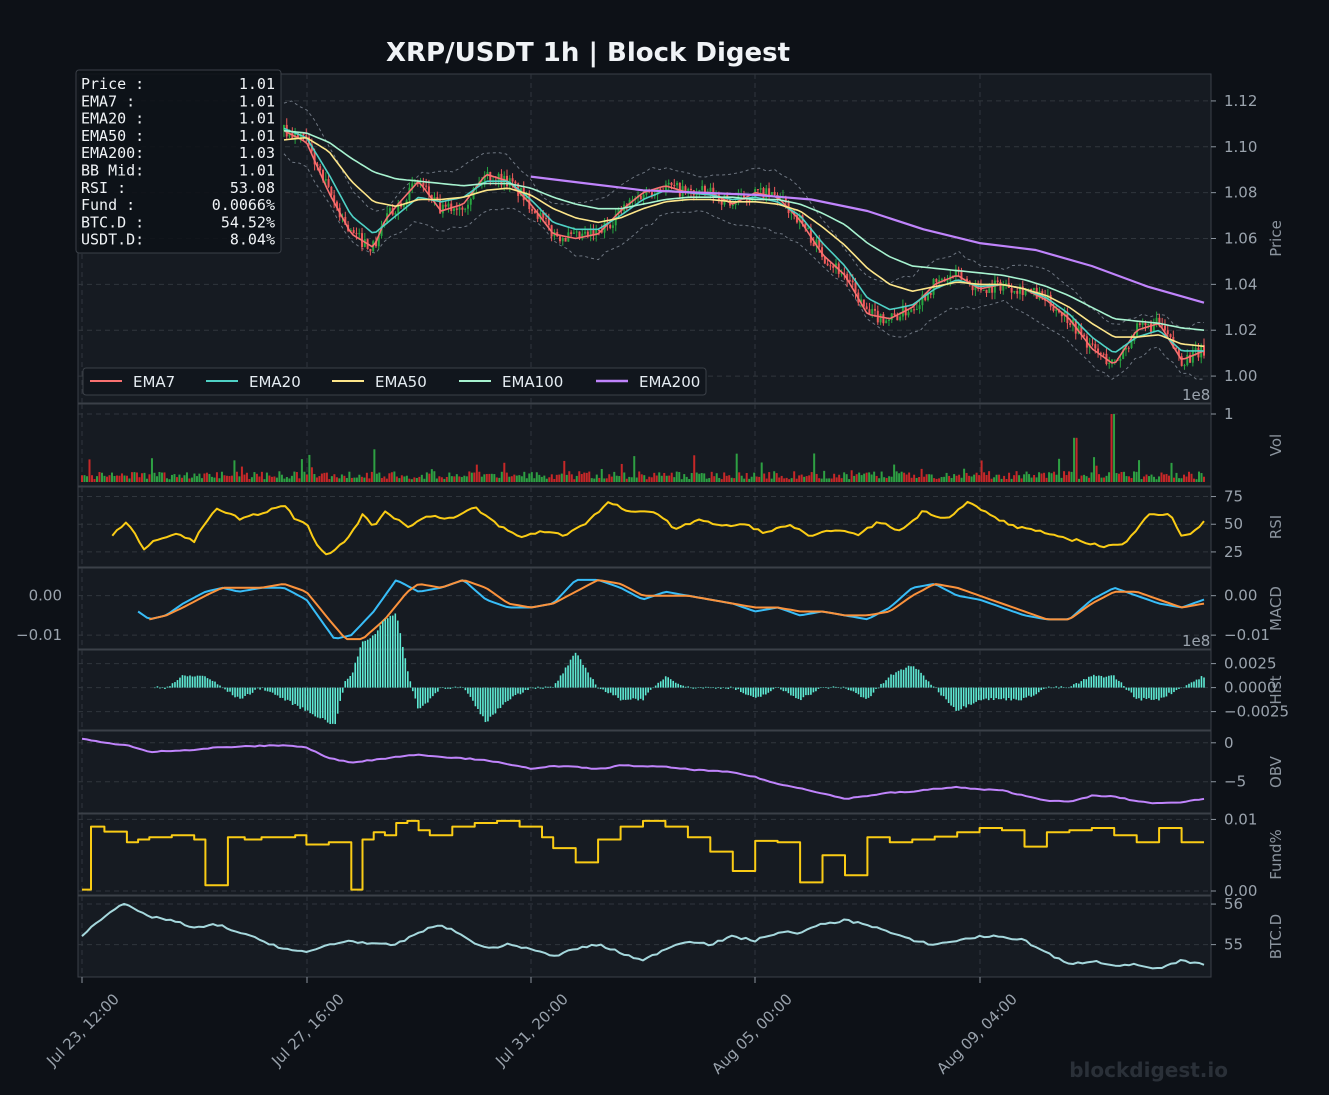 The image size is (1329, 1095). I want to click on series-macd, so click(671, 609).